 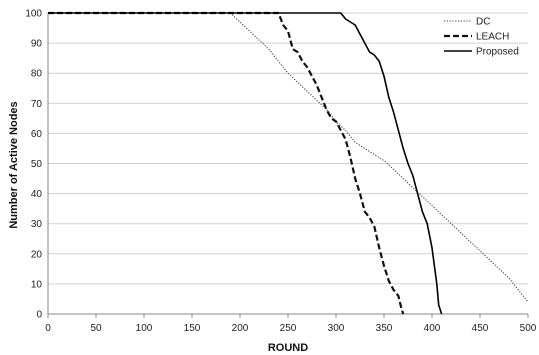 I want to click on y-tick-label: 30, so click(x=37, y=224).